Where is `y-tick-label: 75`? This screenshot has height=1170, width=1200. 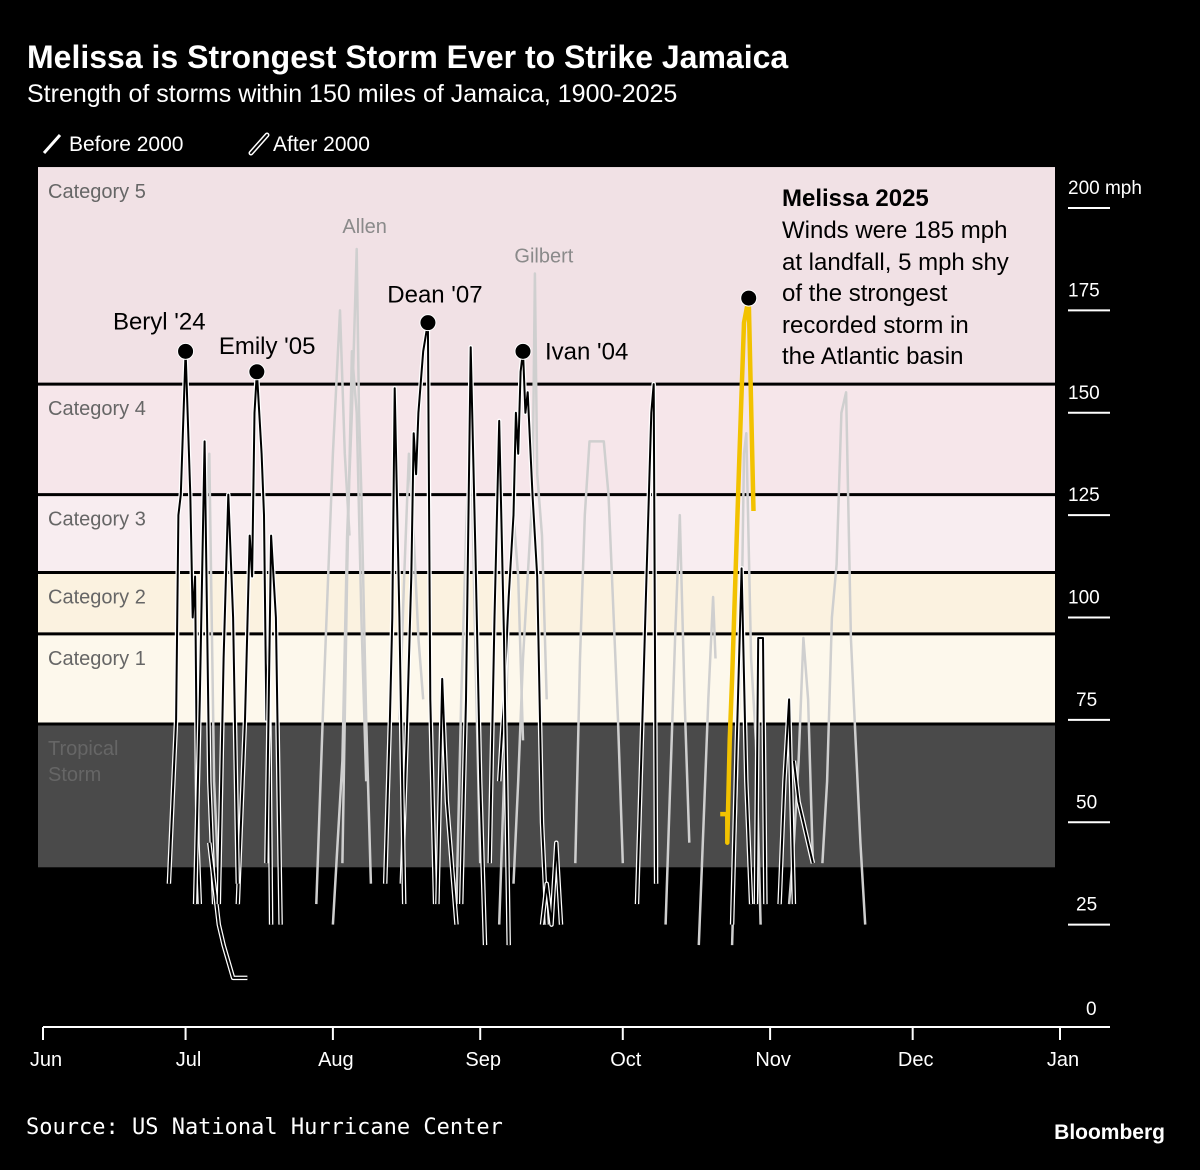
y-tick-label: 75 is located at coordinates (1086, 700).